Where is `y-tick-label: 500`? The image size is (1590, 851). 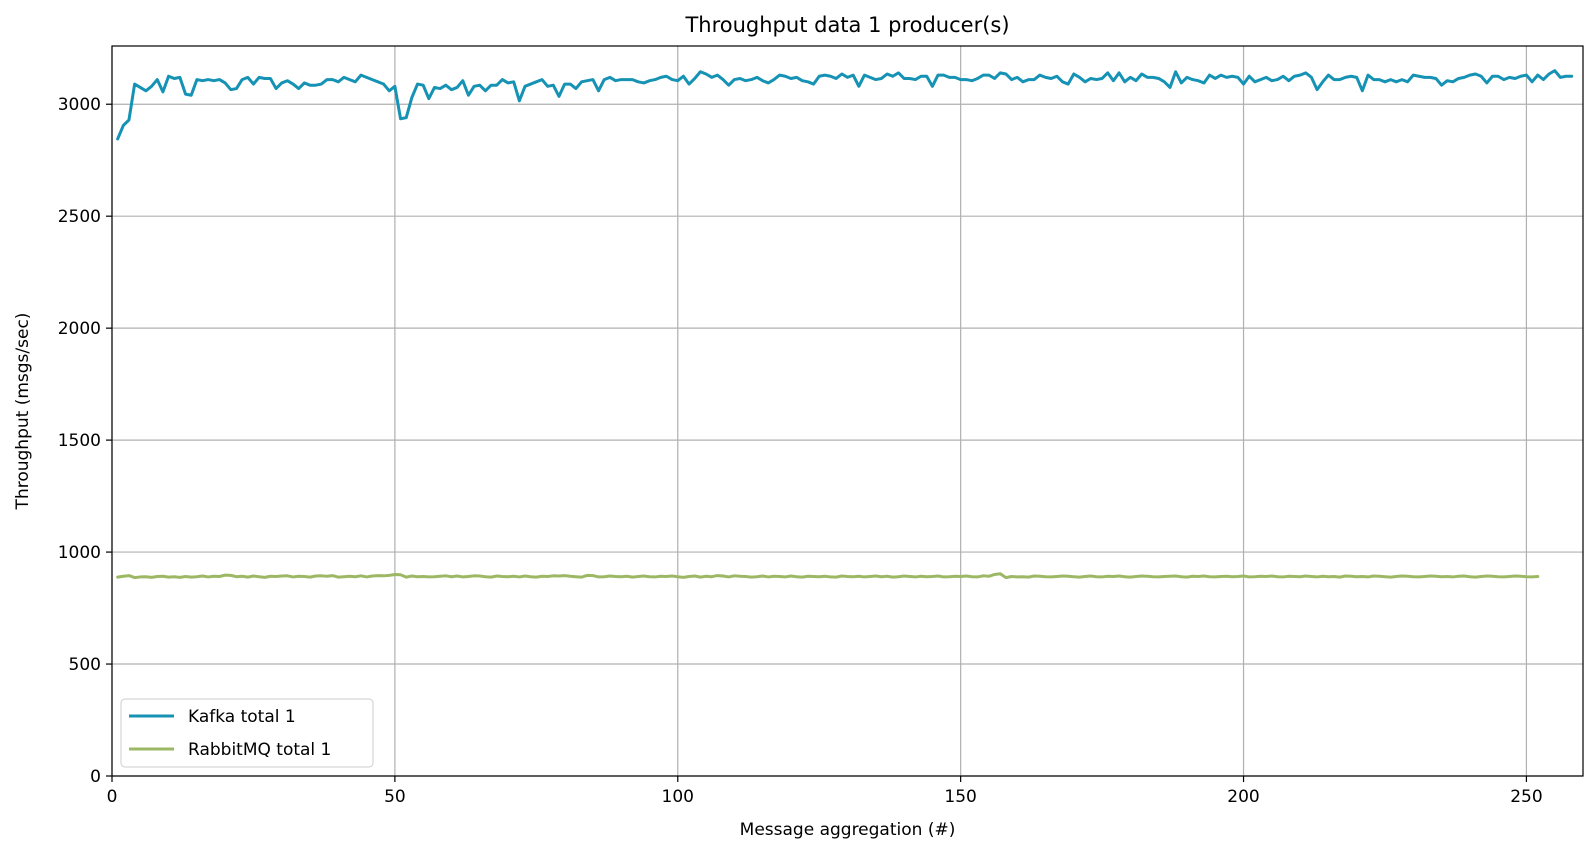
y-tick-label: 500 is located at coordinates (85, 665).